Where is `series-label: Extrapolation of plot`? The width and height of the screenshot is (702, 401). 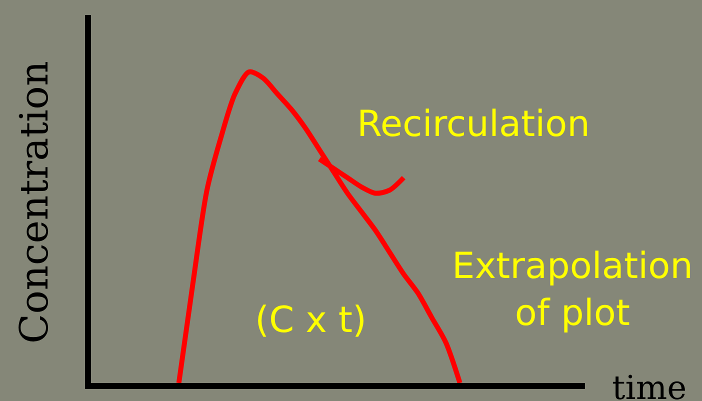 series-label: Extrapolation of plot is located at coordinates (572, 290).